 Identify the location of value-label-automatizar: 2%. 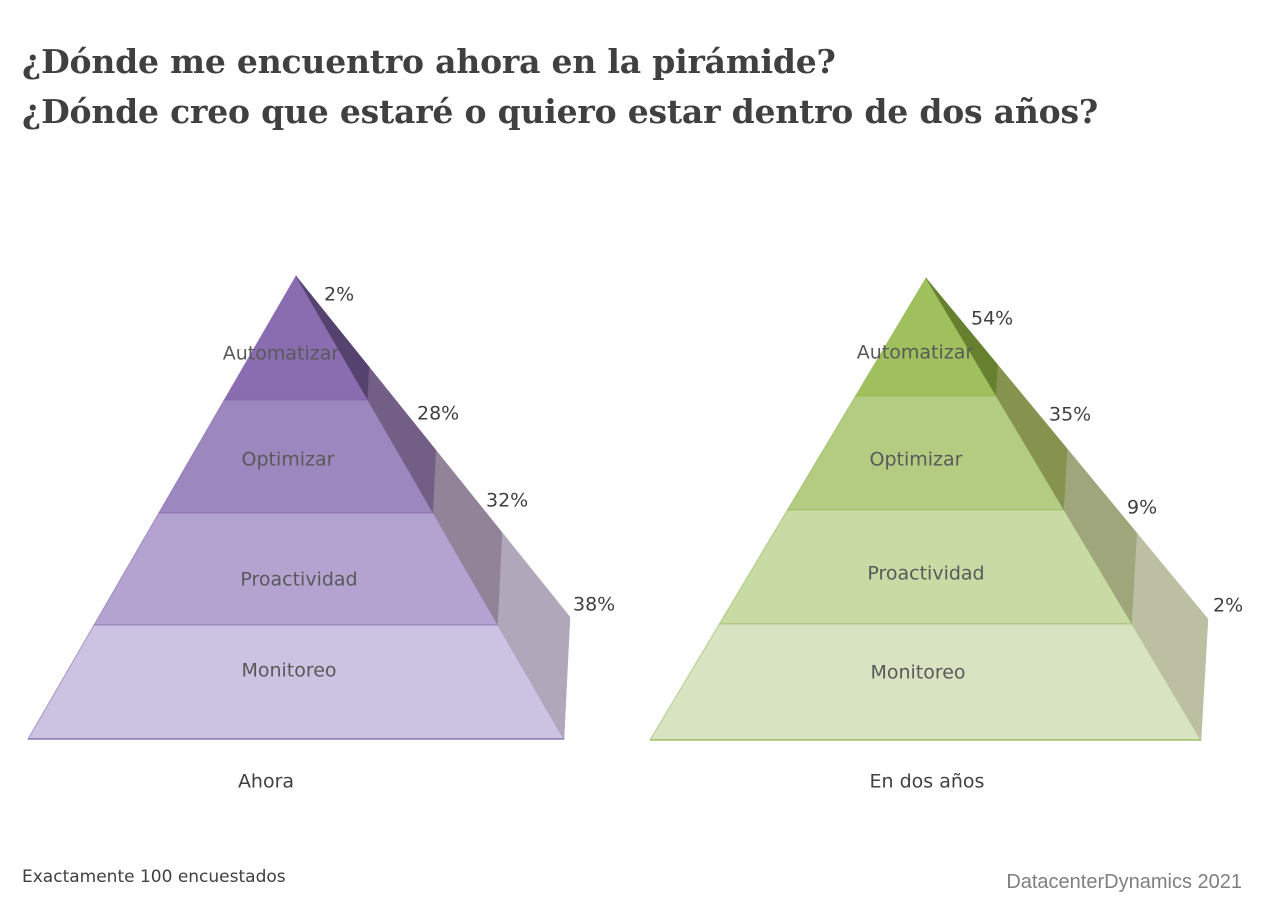
(339, 295).